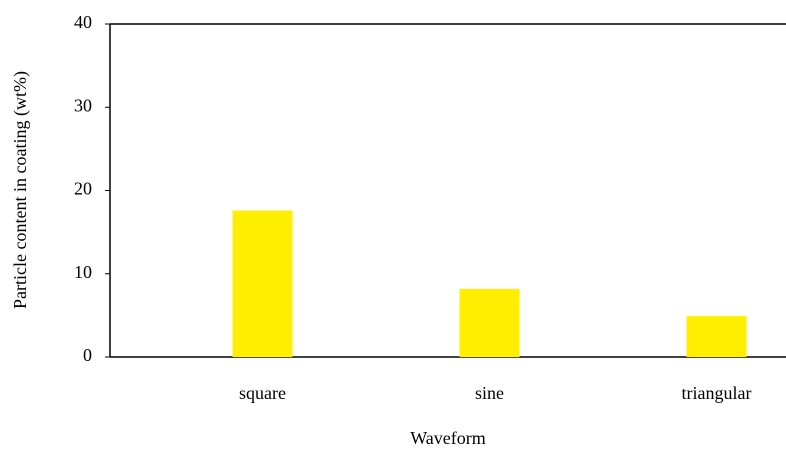 This screenshot has width=786, height=452. I want to click on y-tick-label: 40, so click(83, 22).